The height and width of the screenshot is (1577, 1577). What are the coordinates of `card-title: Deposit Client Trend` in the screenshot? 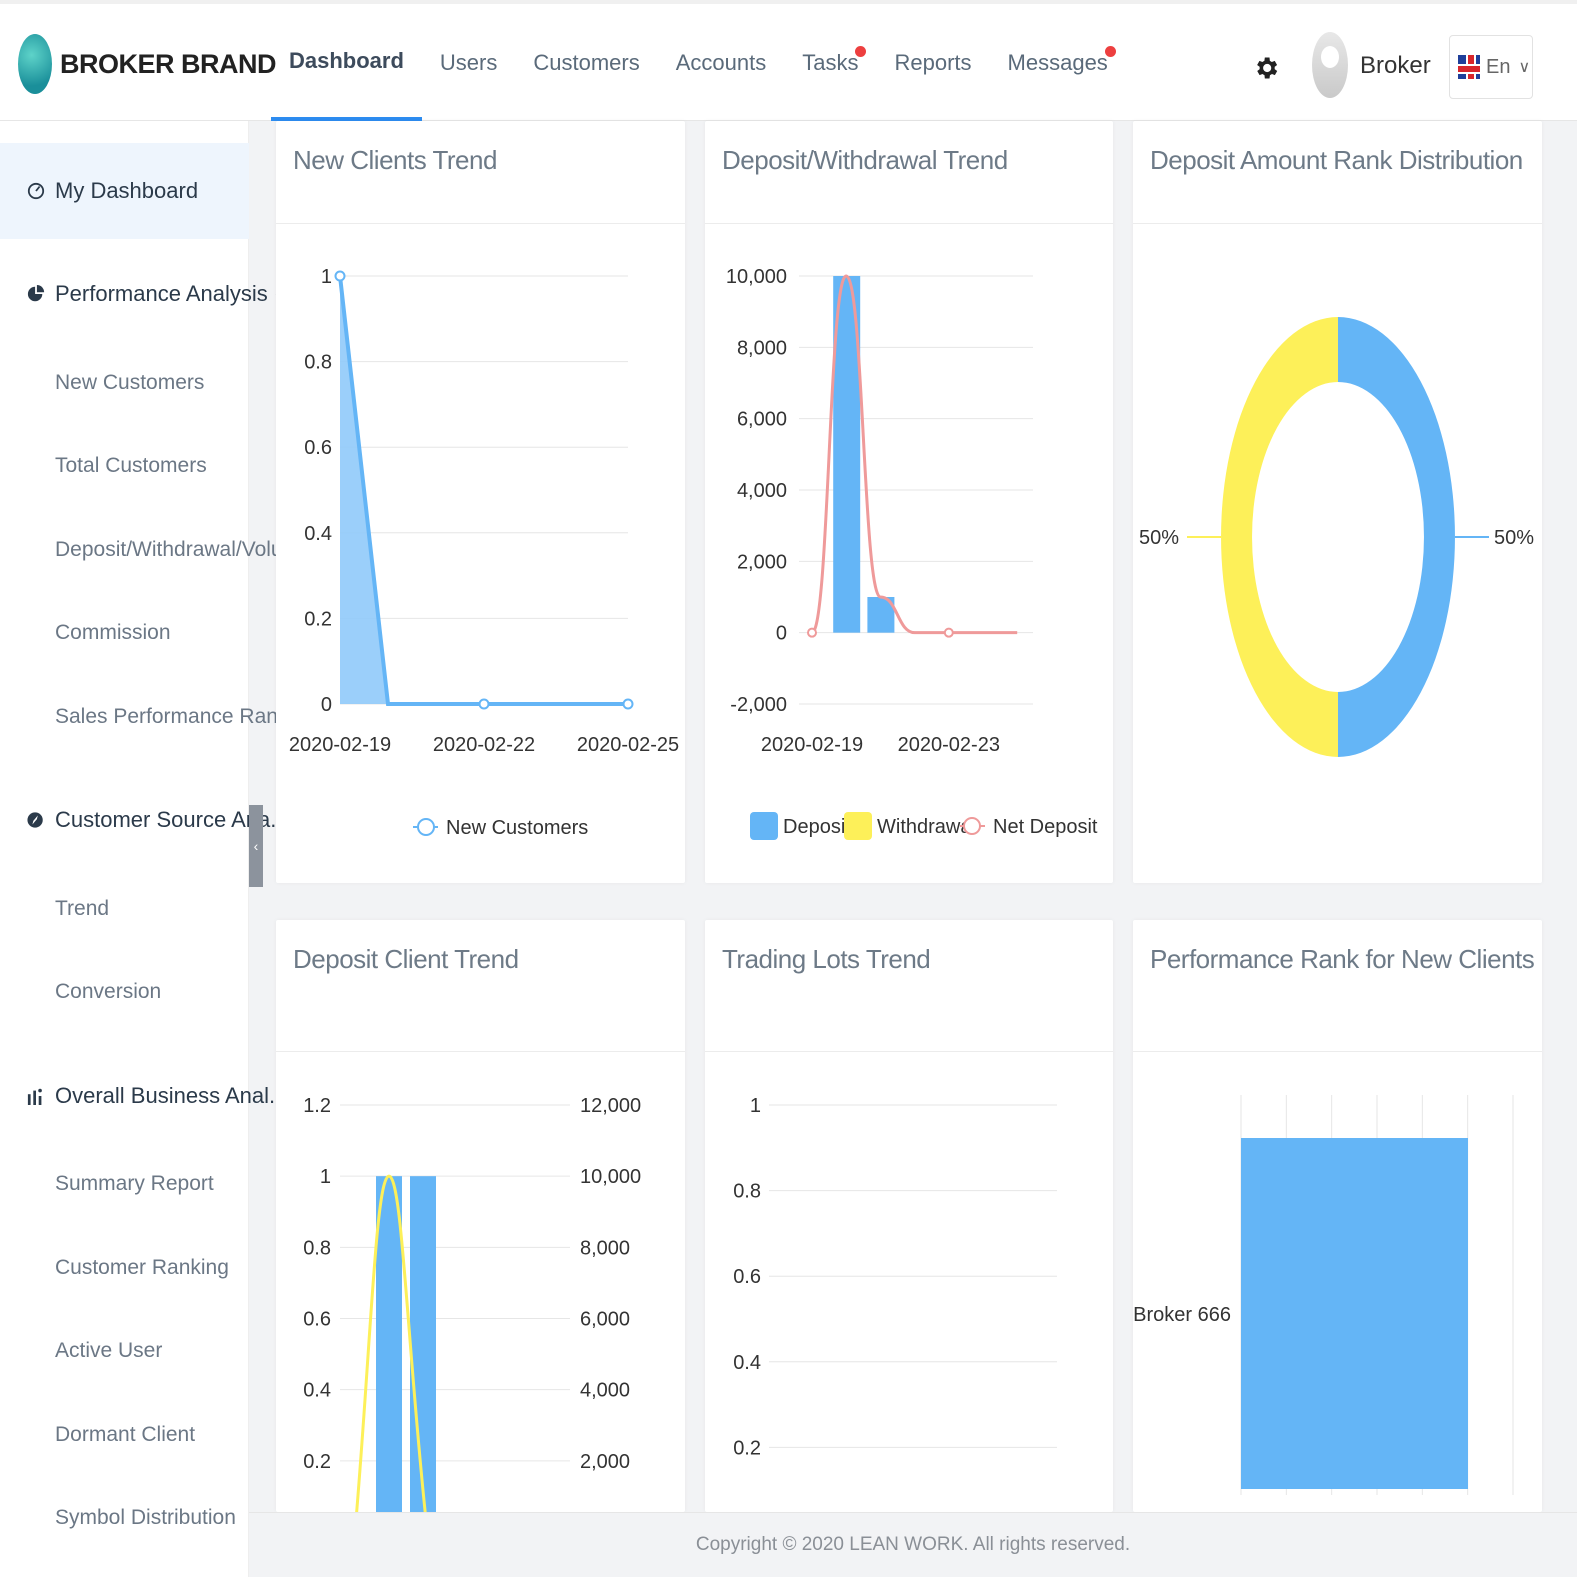 It's located at (406, 959).